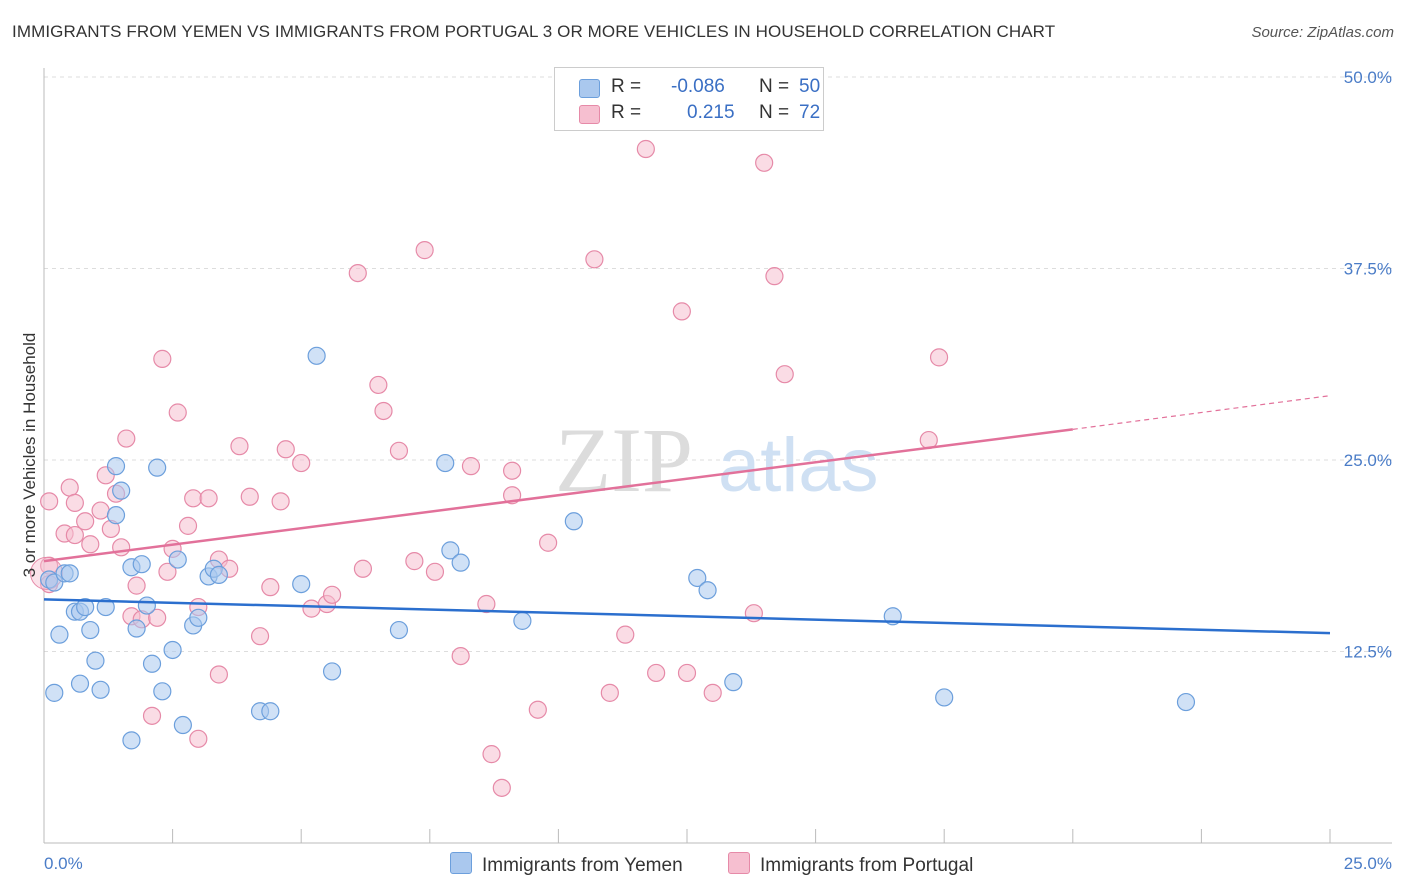 The width and height of the screenshot is (1406, 892). What do you see at coordinates (1322, 32) in the screenshot?
I see `source-label: Source: ZipAtlas.com` at bounding box center [1322, 32].